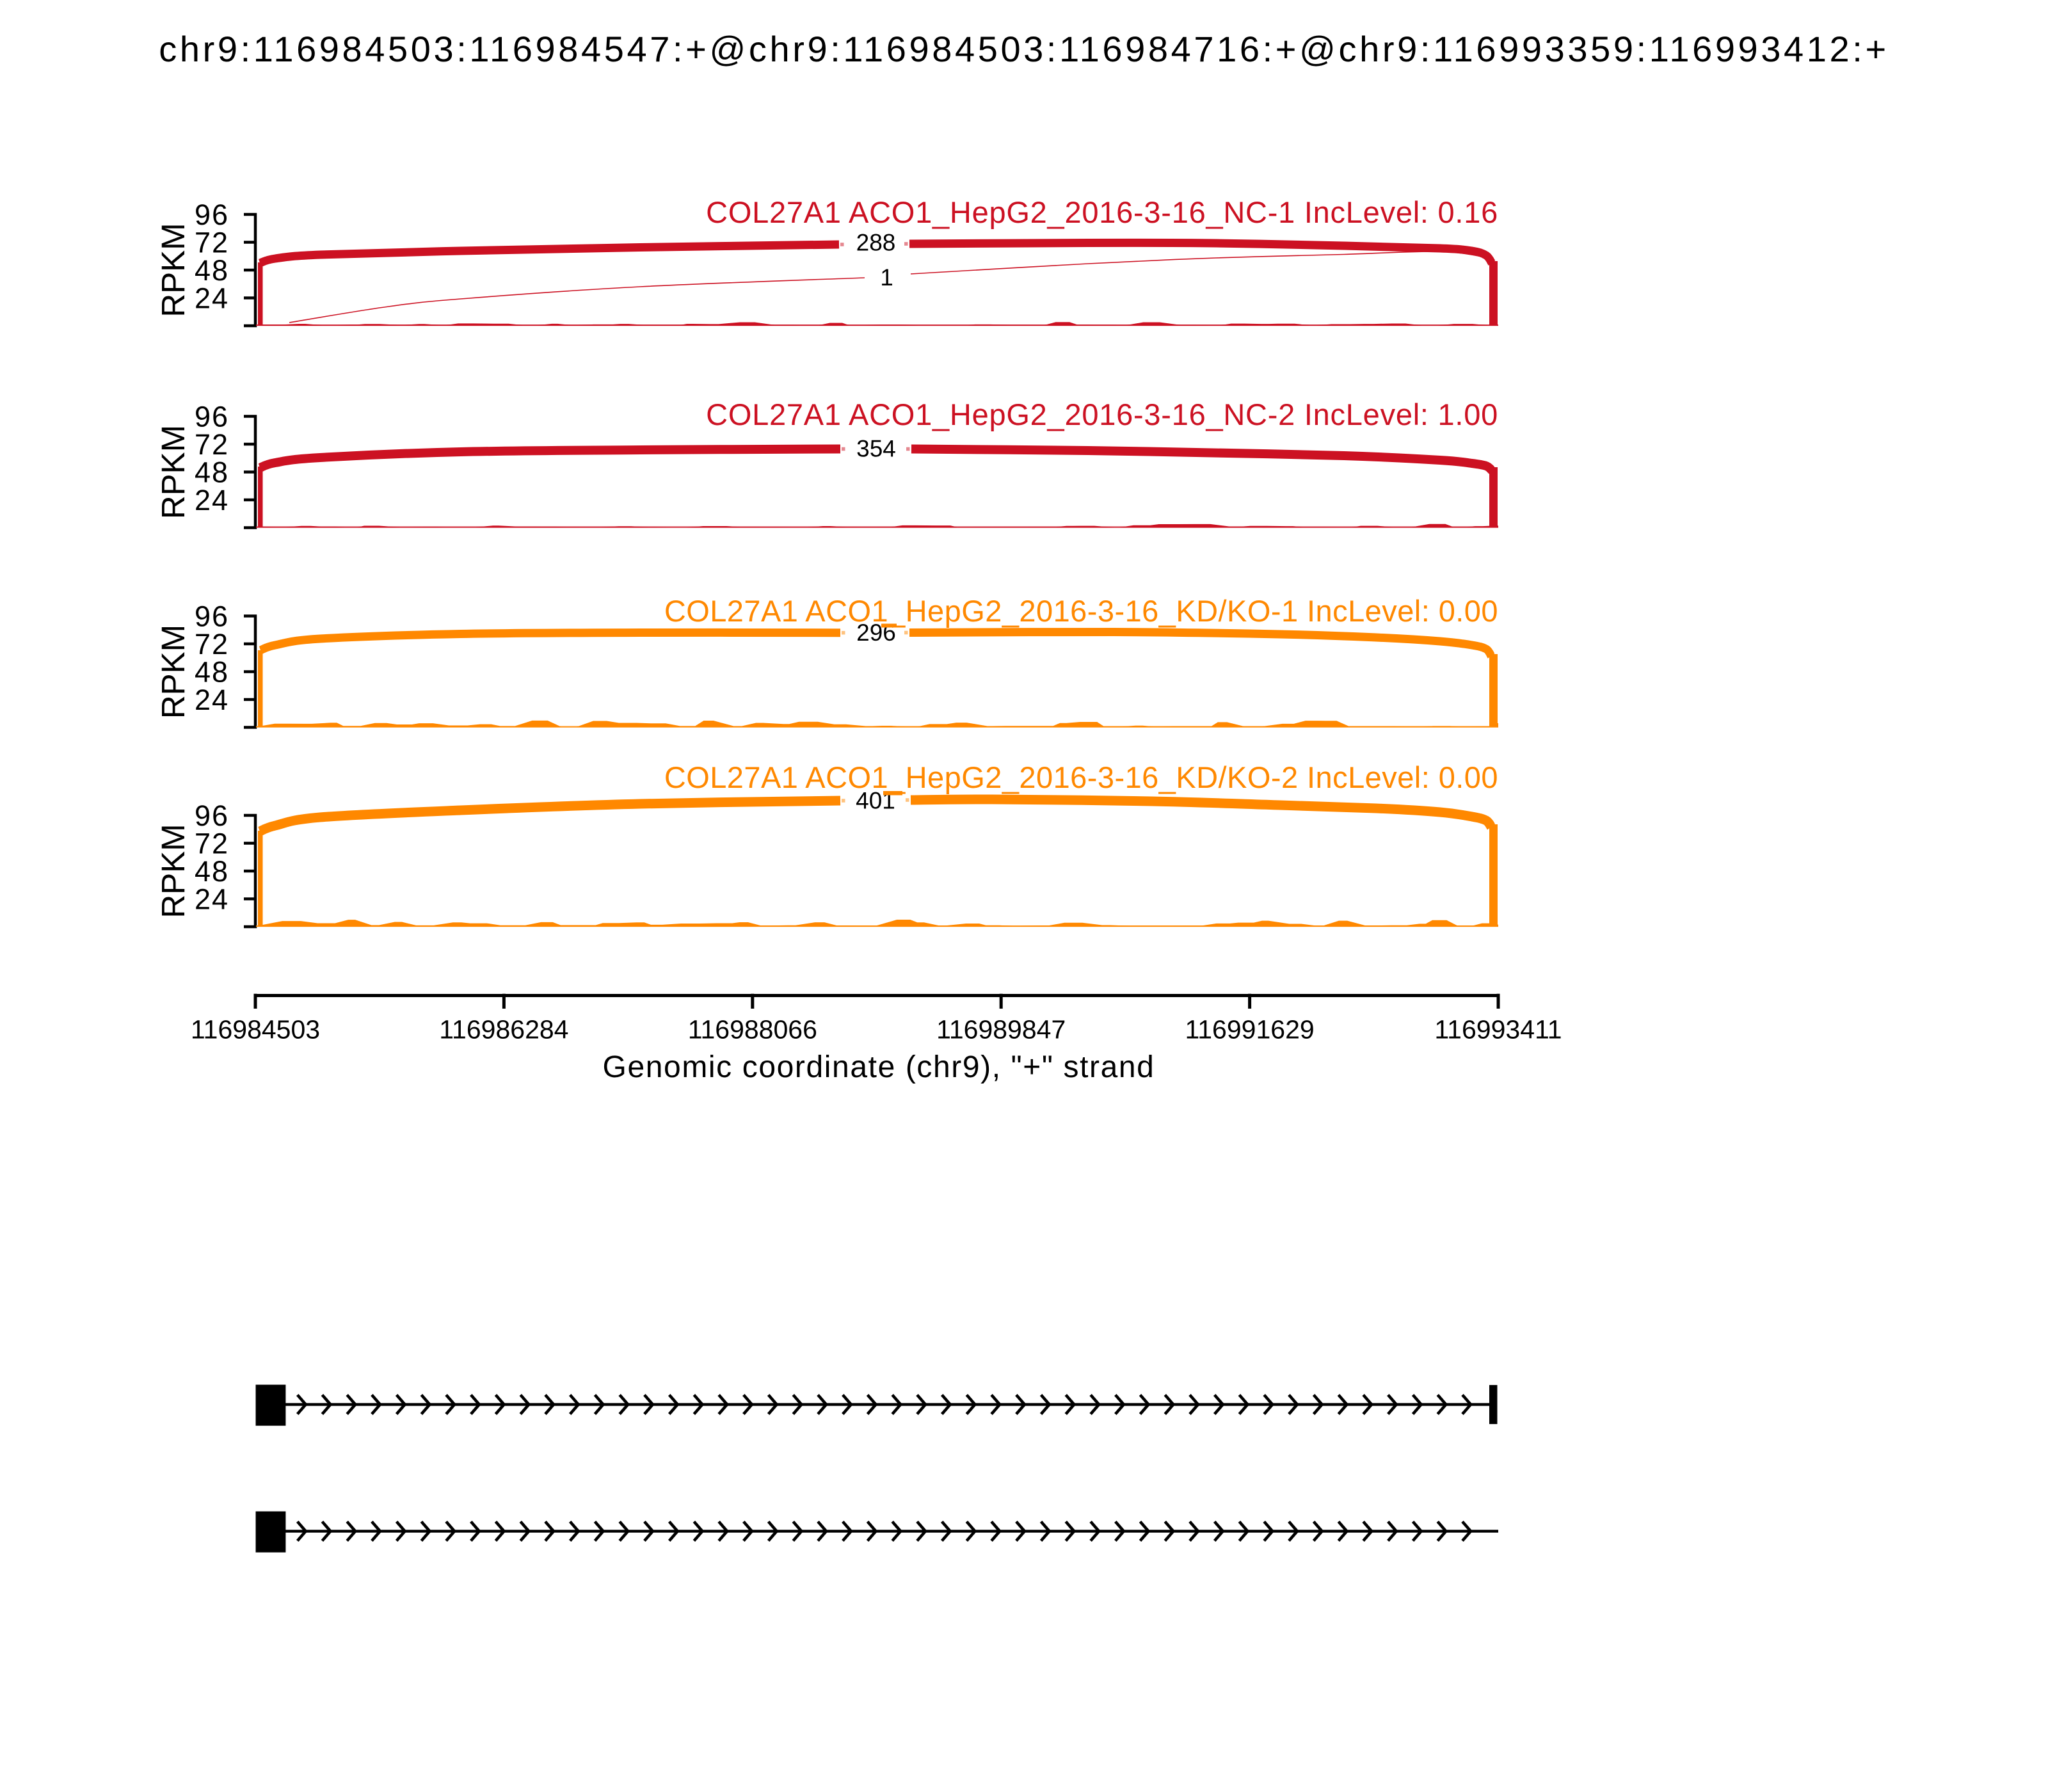 The image size is (2048, 1792). I want to click on svg-text: 116984503, so click(255, 1029).